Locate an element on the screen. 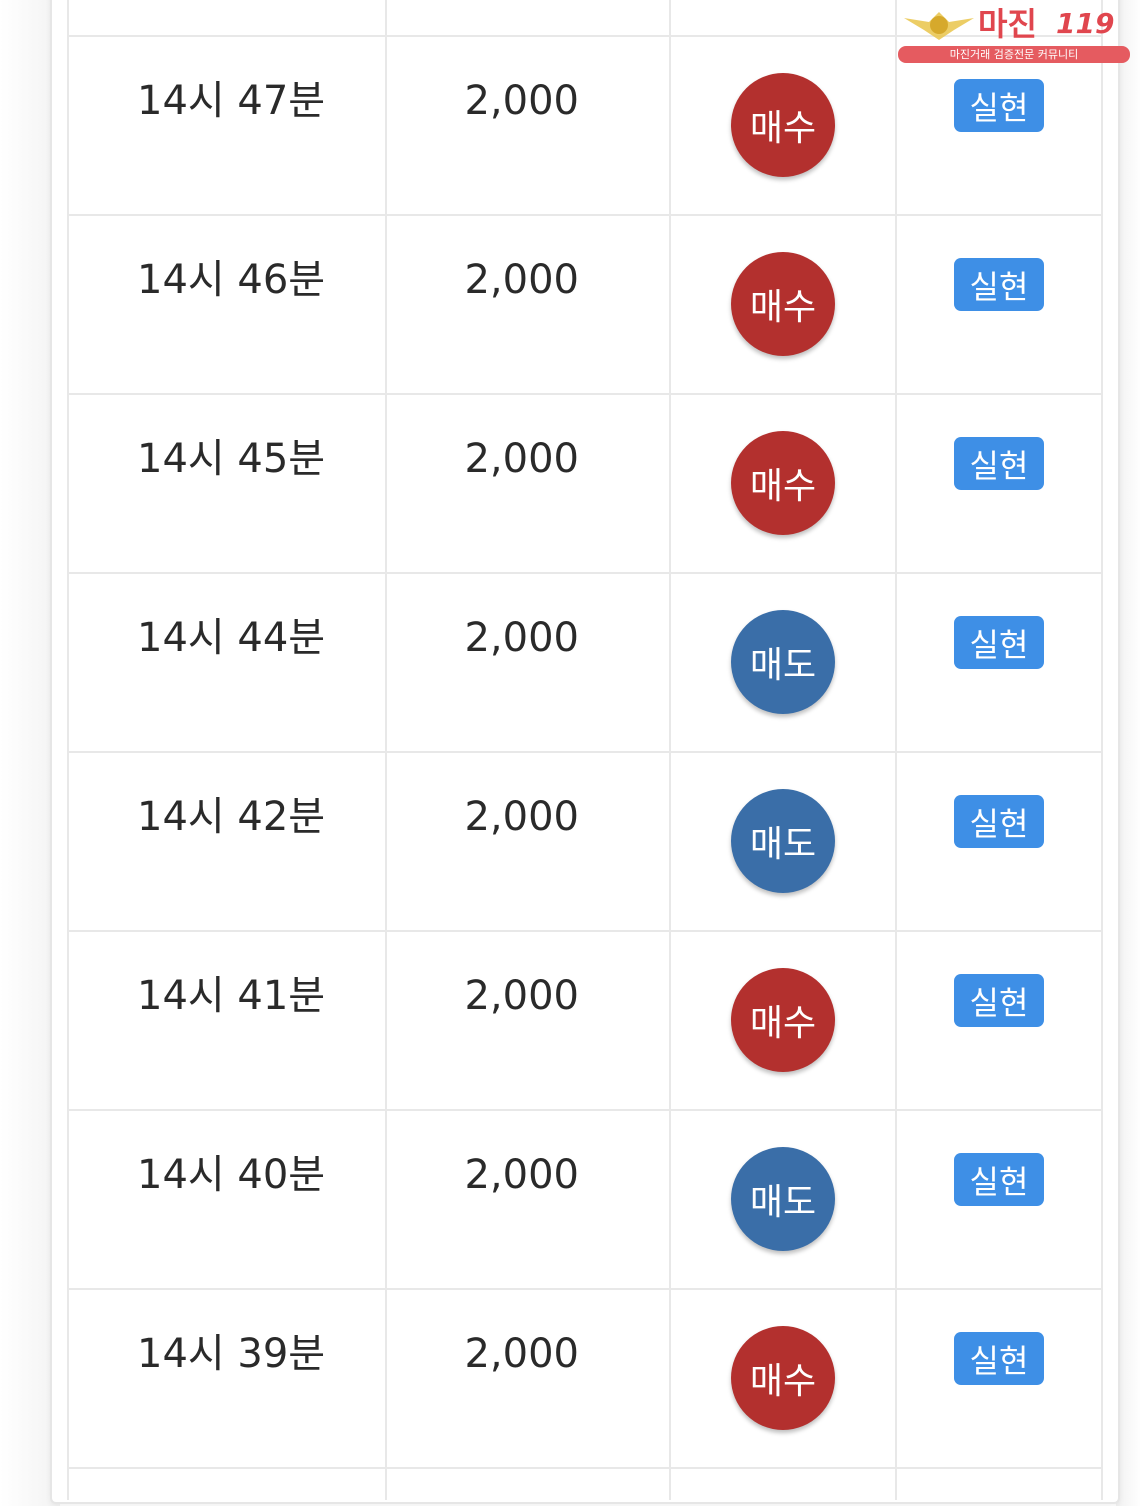 Image resolution: width=1141 pixels, height=1506 pixels. time-cell: 14시 42분 is located at coordinates (226, 840).